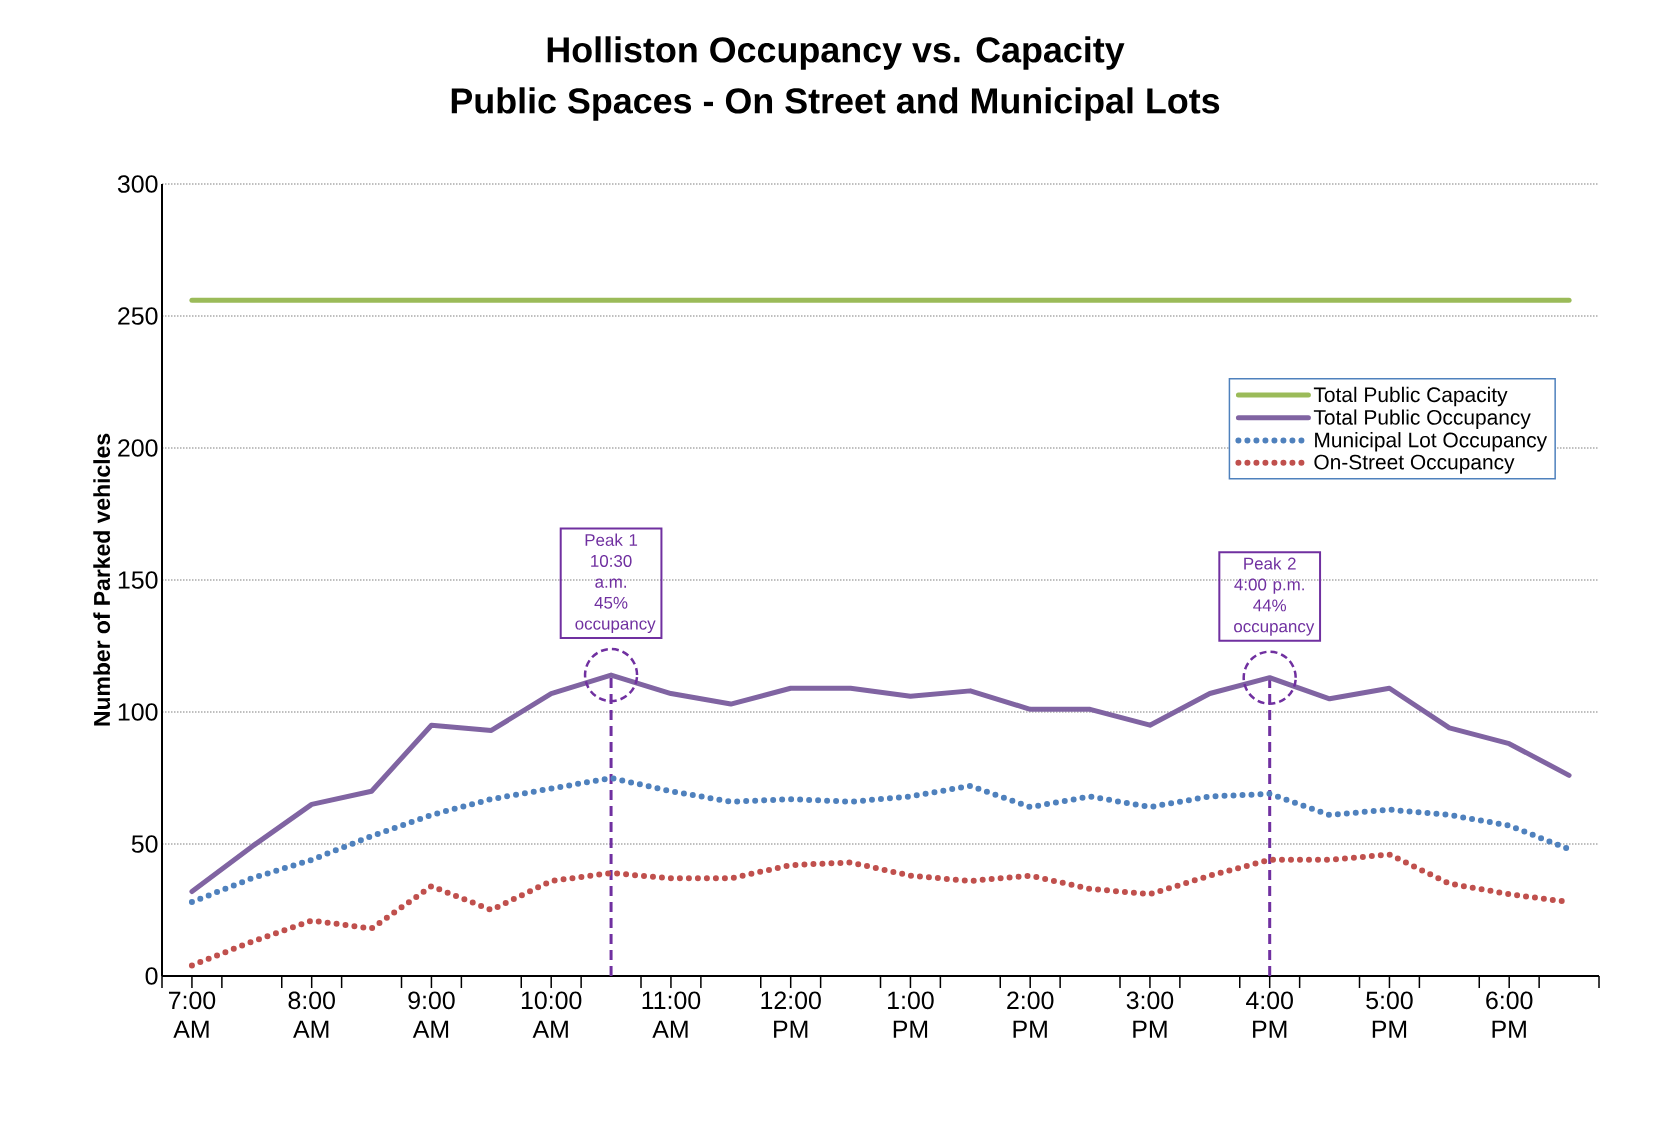 The image size is (1671, 1124). What do you see at coordinates (138, 580) in the screenshot?
I see `y-tick-label: 150` at bounding box center [138, 580].